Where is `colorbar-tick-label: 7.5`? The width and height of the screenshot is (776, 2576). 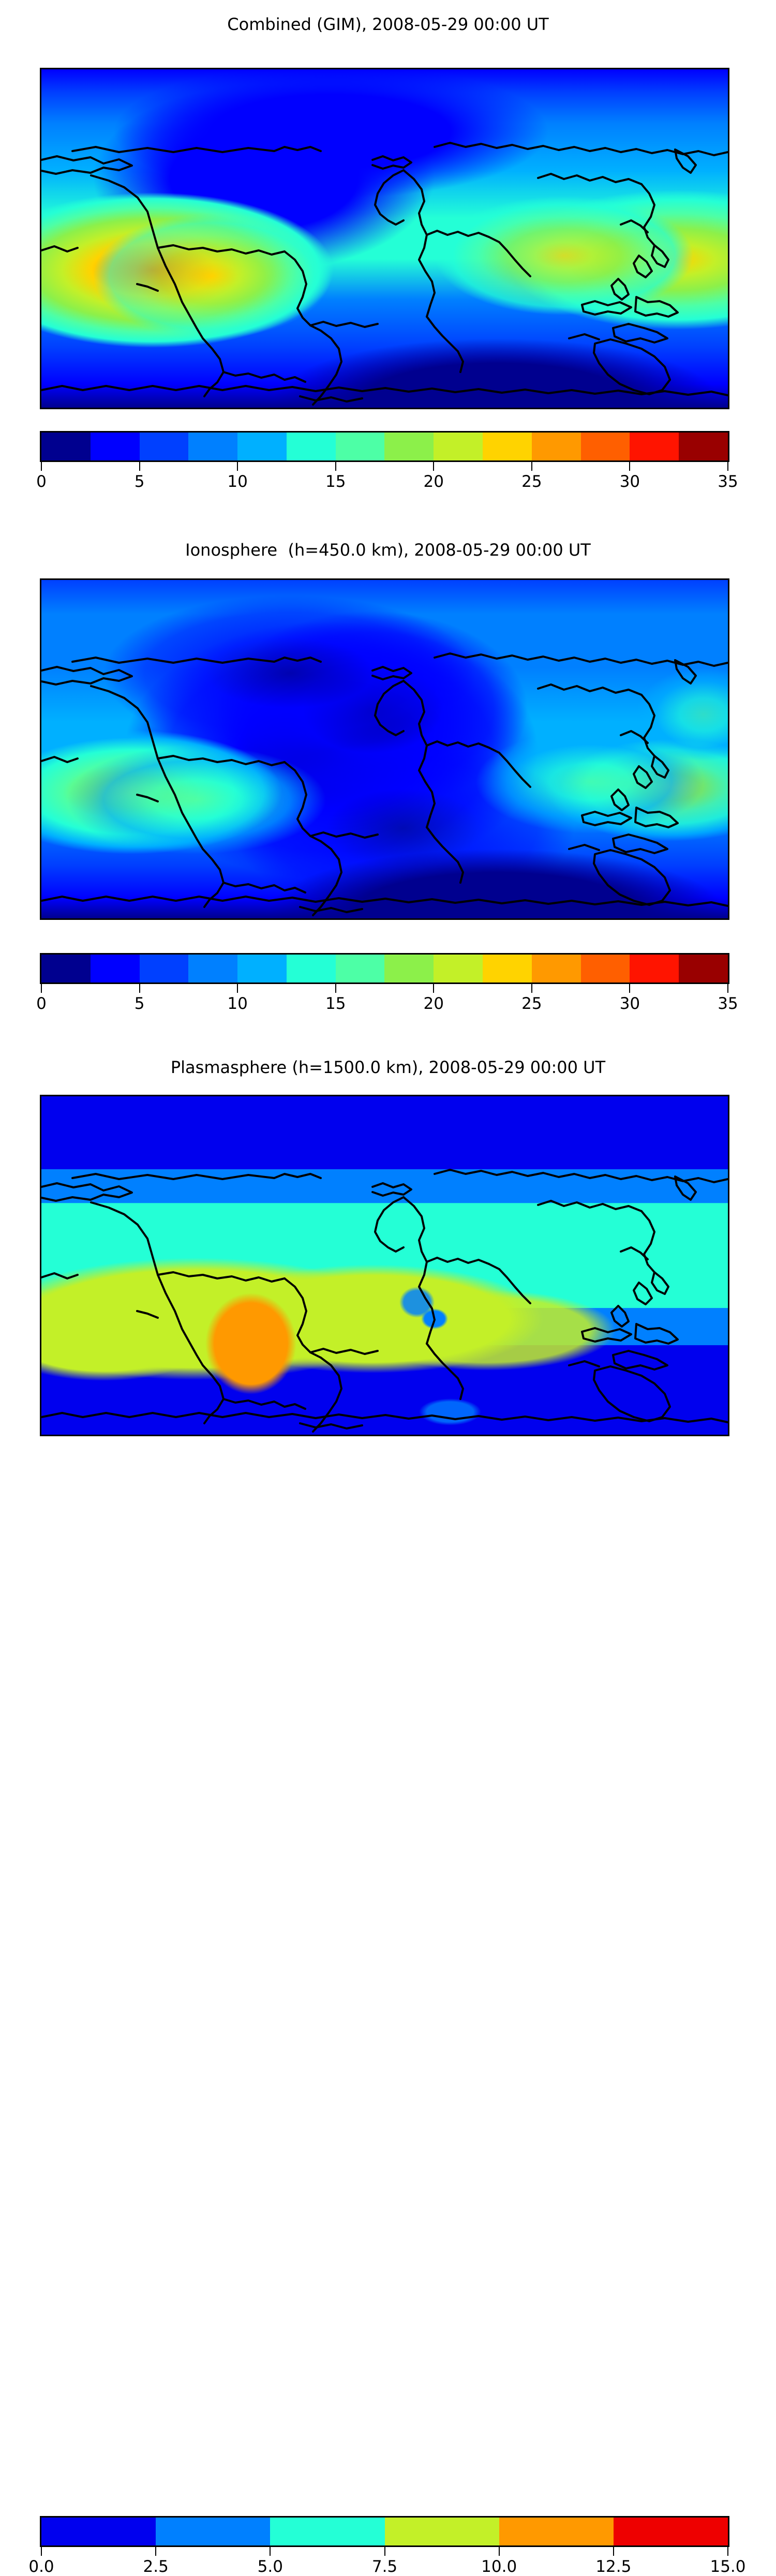 colorbar-tick-label: 7.5 is located at coordinates (384, 2566).